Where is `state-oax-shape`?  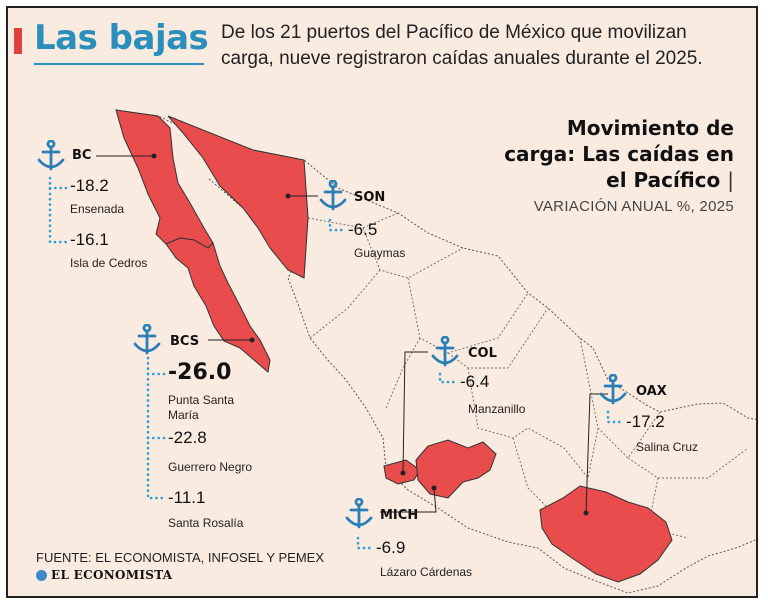 state-oax-shape is located at coordinates (606, 534).